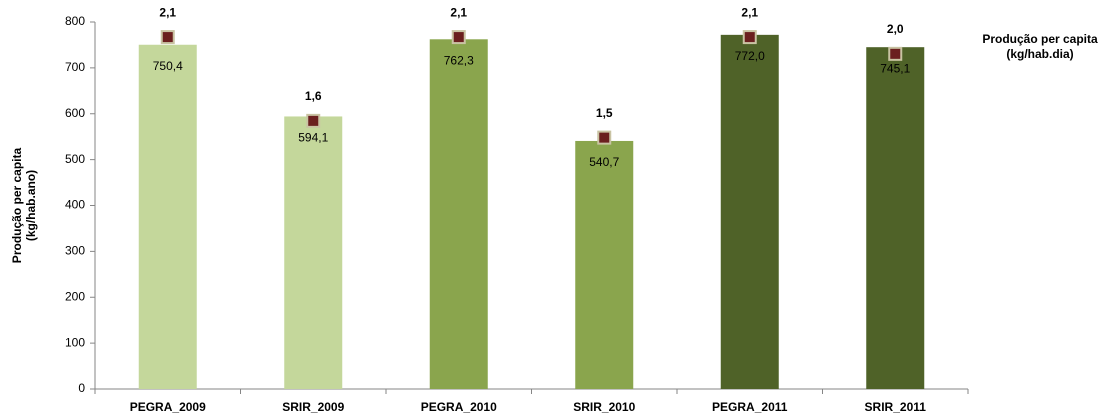  What do you see at coordinates (604, 407) in the screenshot?
I see `x-tick-label: SRIR_2010` at bounding box center [604, 407].